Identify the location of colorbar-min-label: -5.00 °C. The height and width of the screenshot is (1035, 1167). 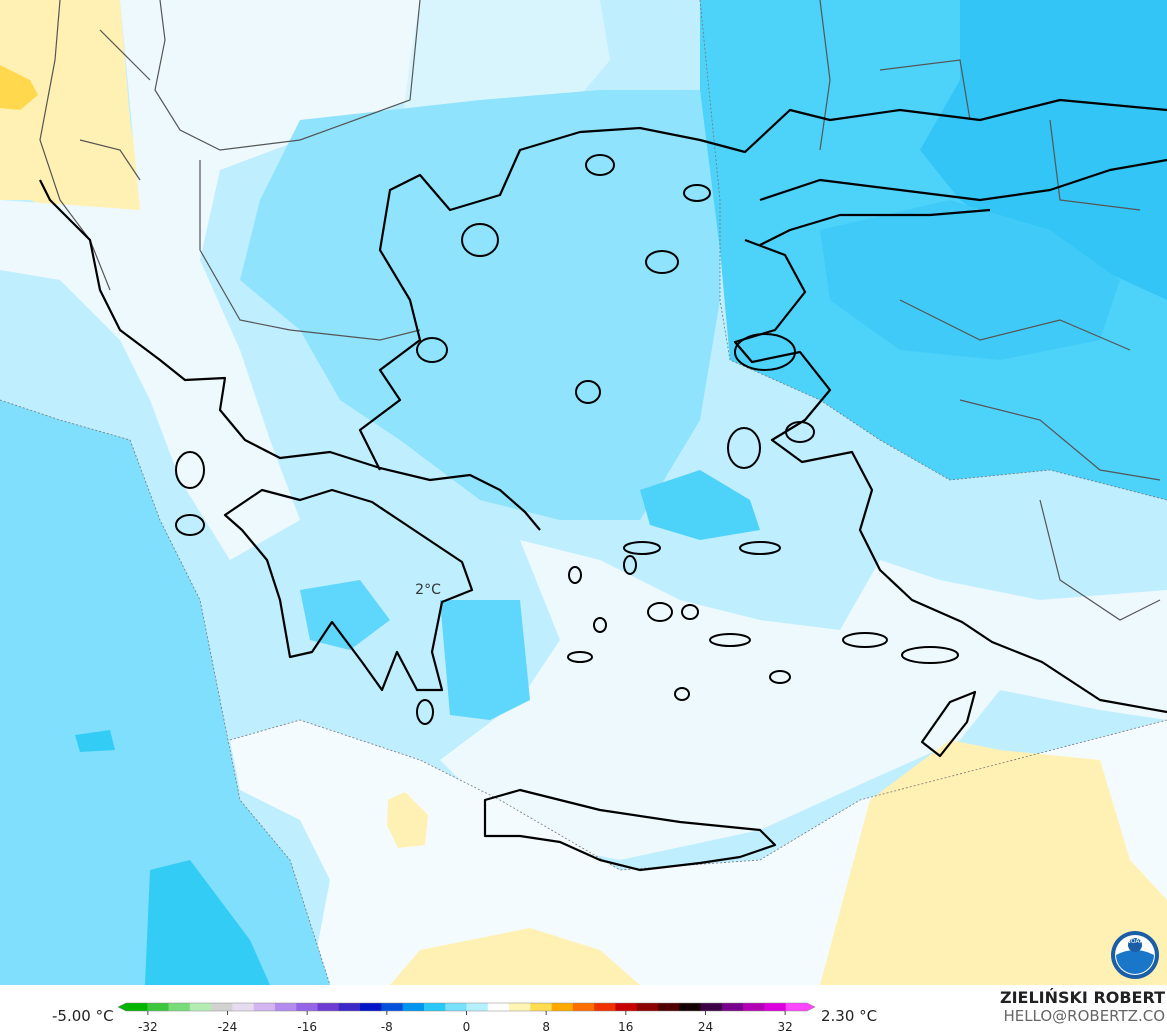
(83, 1016).